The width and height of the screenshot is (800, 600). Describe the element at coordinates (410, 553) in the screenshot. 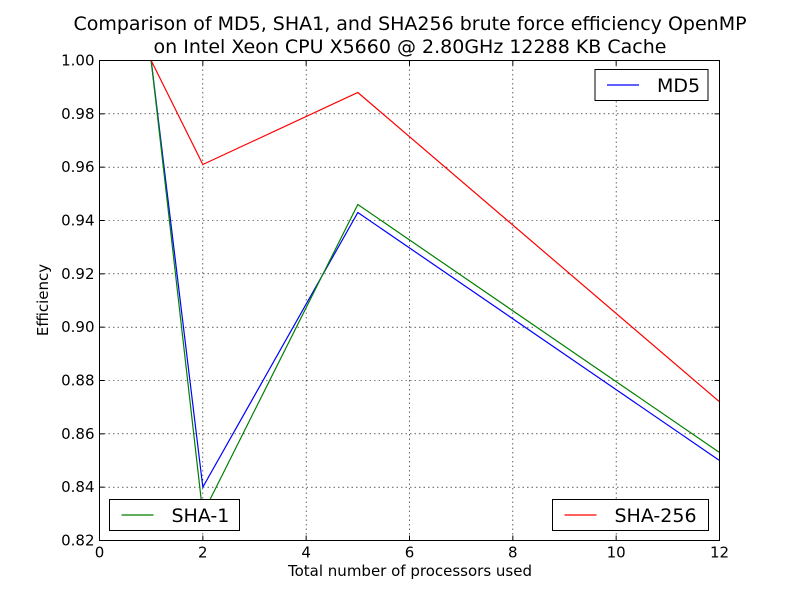

I see `x-tick-label: 6` at that location.